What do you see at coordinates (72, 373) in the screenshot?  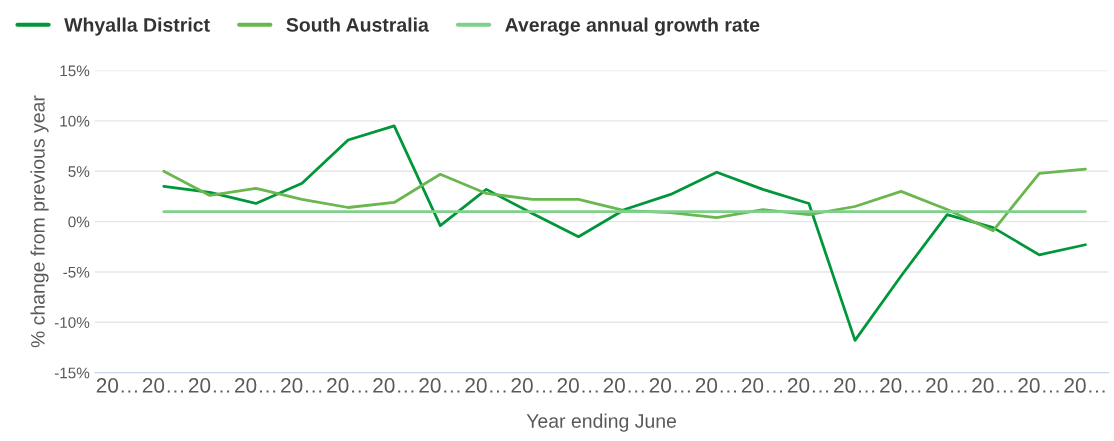 I see `y-tick-label: -15%` at bounding box center [72, 373].